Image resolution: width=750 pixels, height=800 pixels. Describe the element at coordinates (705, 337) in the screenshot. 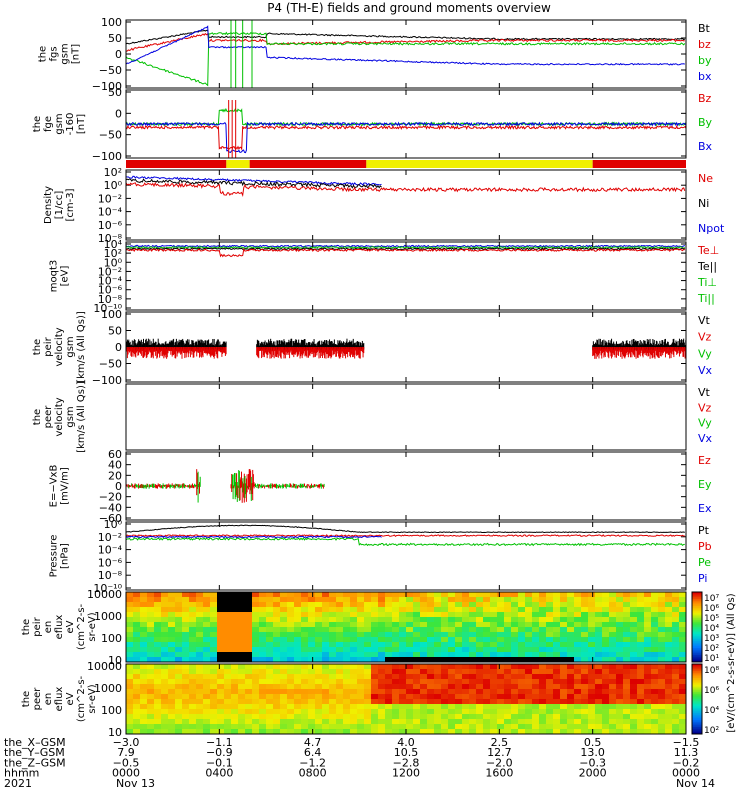

I see `legend-vi-Vz: Vz` at that location.